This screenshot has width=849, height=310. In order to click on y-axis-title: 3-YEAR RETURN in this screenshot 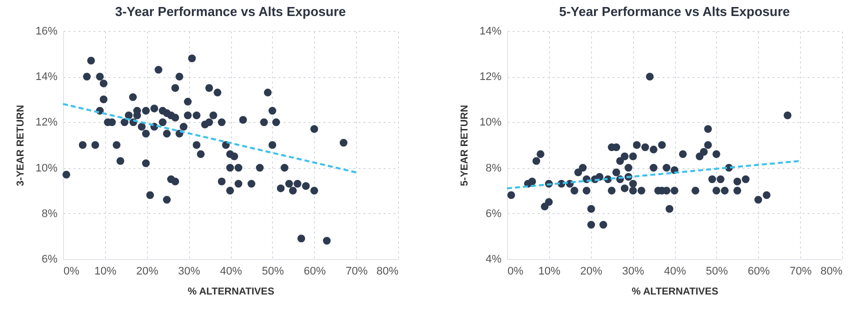, I will do `click(20, 145)`.